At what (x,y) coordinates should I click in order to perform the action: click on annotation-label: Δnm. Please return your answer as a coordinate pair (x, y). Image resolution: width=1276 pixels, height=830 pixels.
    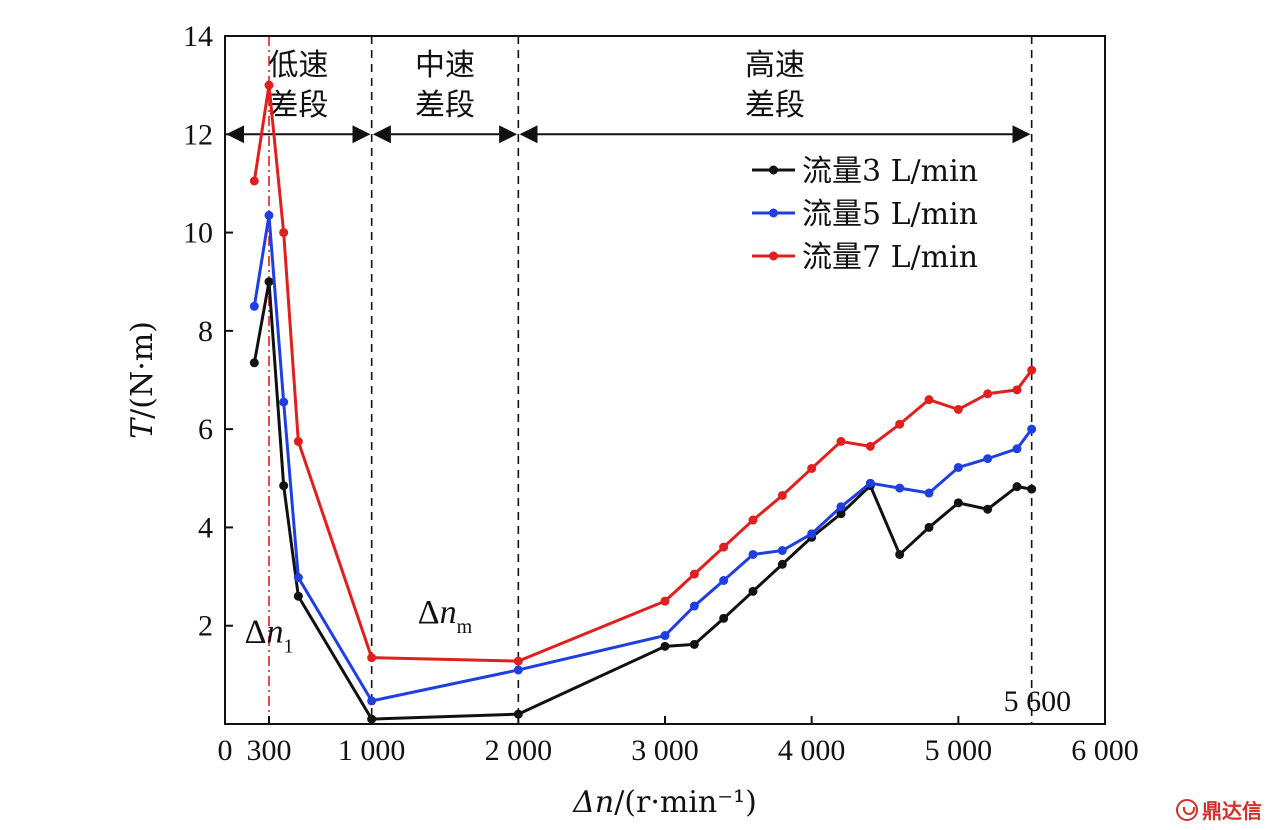
    Looking at the image, I should click on (445, 616).